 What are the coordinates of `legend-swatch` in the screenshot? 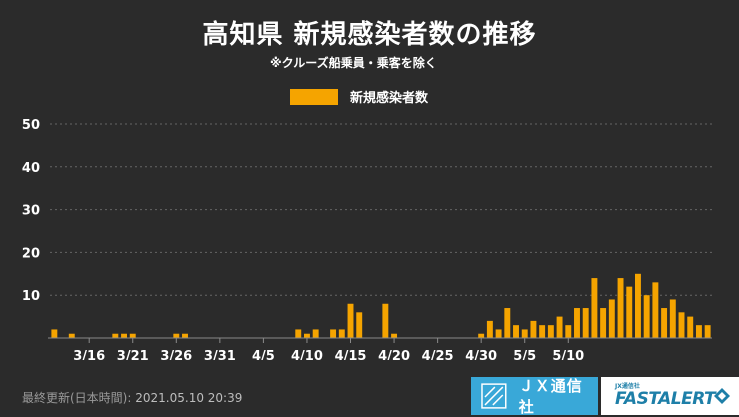 It's located at (314, 96).